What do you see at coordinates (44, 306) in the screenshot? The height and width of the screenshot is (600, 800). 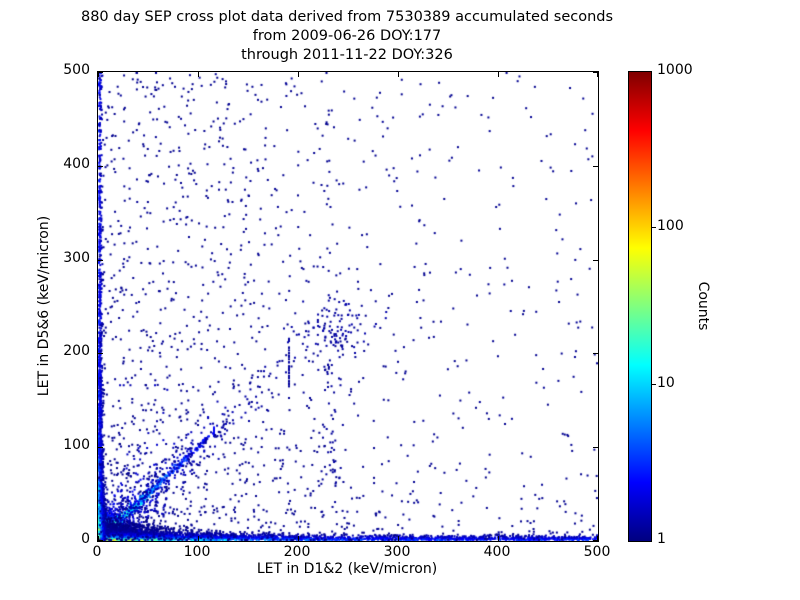 I see `y-axis-label: LET in D5&6 (keV/micron)` at bounding box center [44, 306].